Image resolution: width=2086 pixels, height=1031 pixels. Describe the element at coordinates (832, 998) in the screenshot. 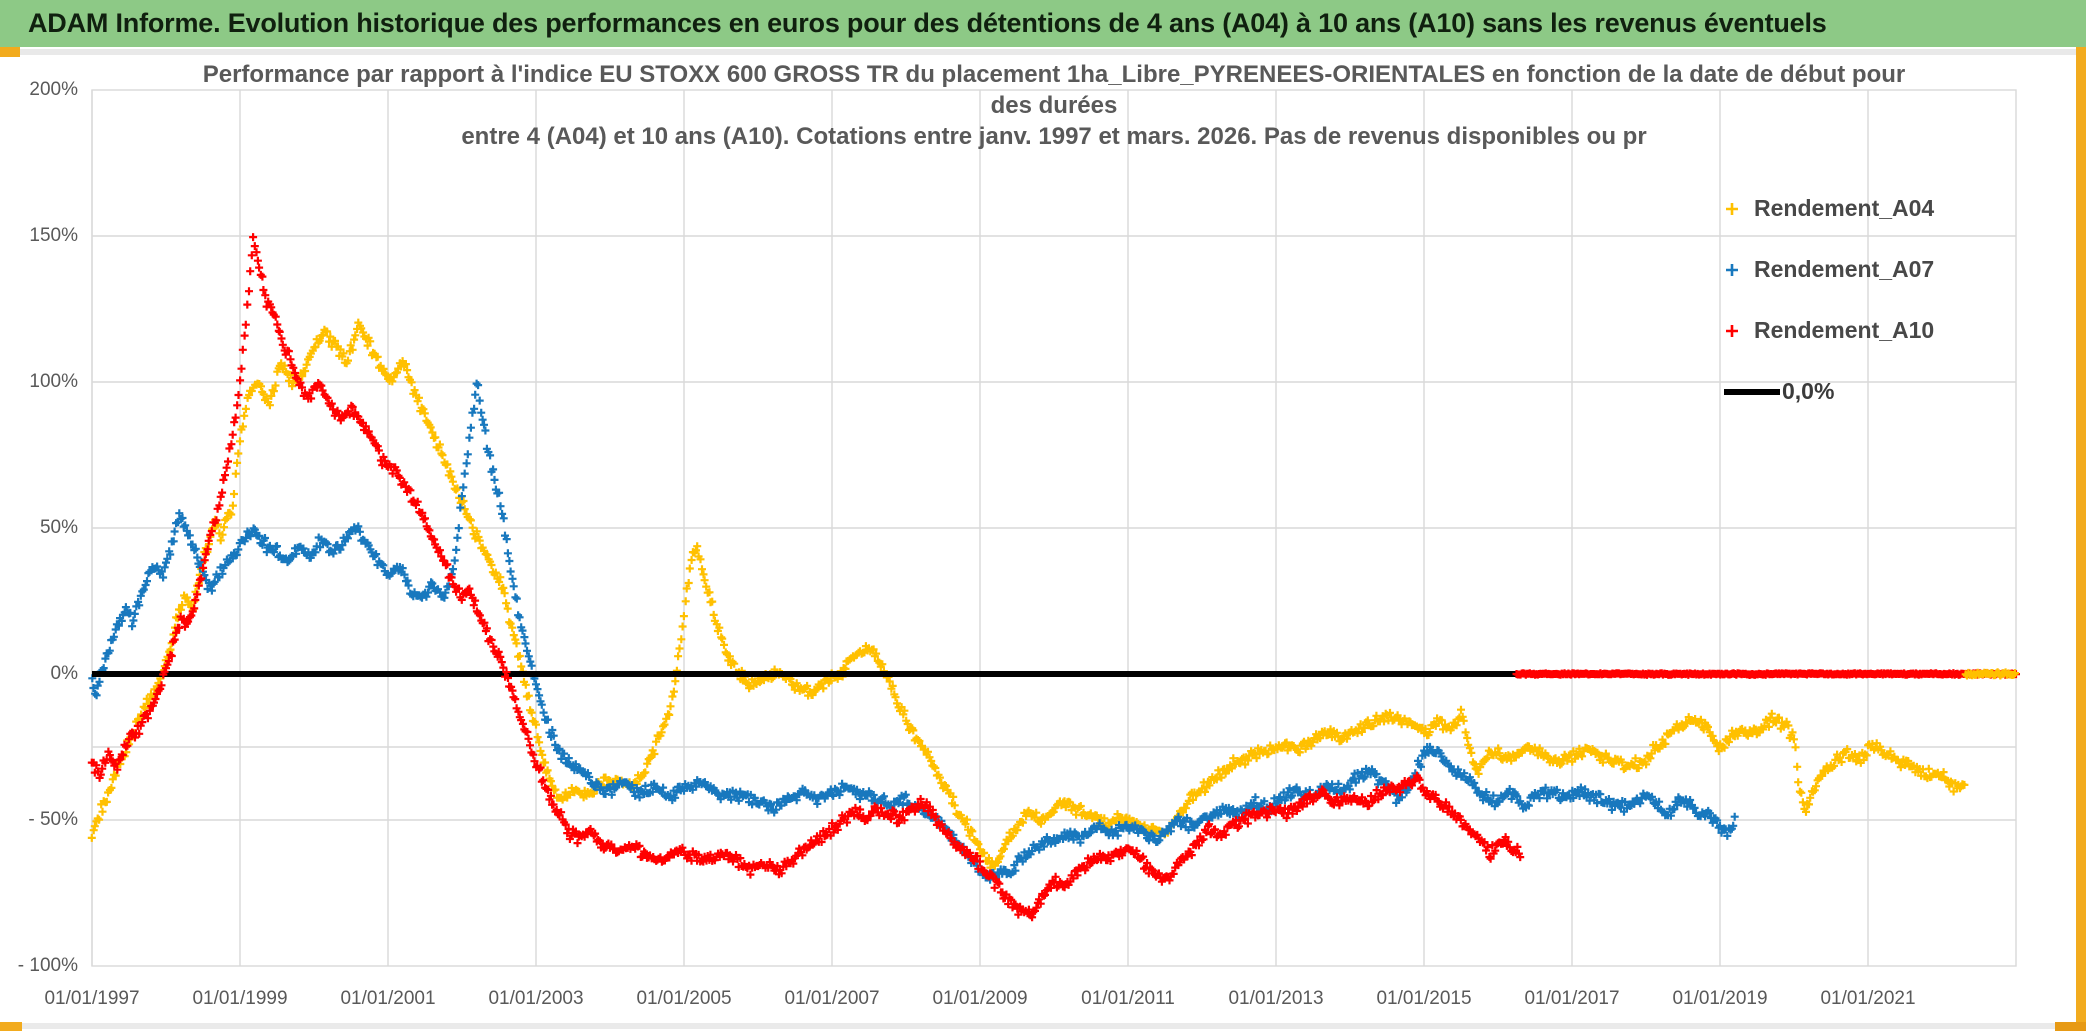

I see `x-axis-label: 01/01/2007` at that location.